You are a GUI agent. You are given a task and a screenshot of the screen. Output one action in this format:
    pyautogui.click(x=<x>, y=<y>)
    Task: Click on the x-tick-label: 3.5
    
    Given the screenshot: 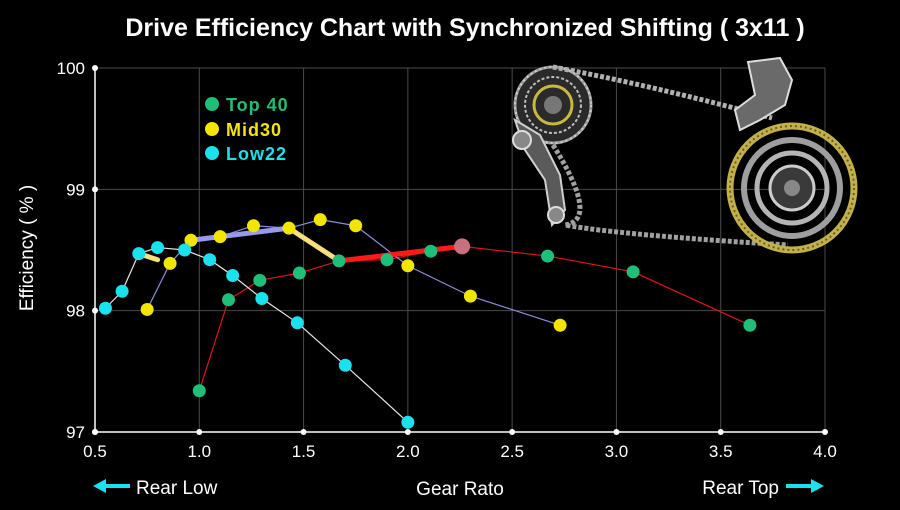 What is the action you would take?
    pyautogui.click(x=721, y=451)
    